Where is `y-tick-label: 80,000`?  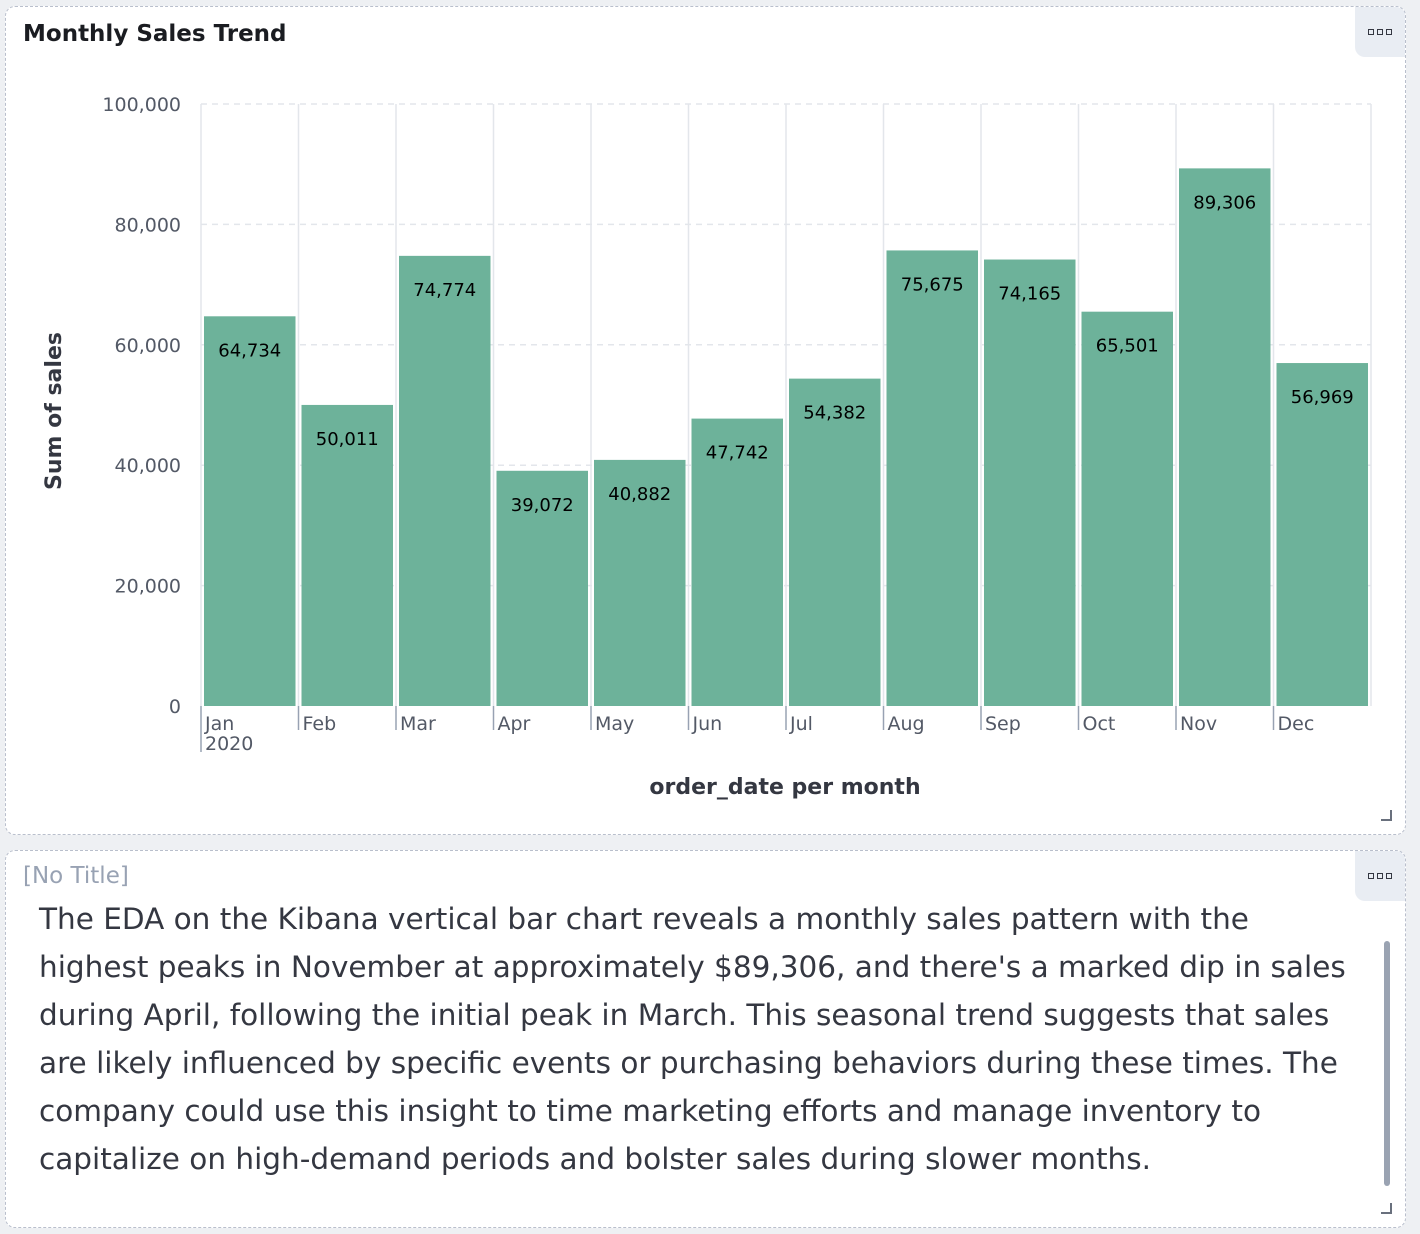 y-tick-label: 80,000 is located at coordinates (148, 225).